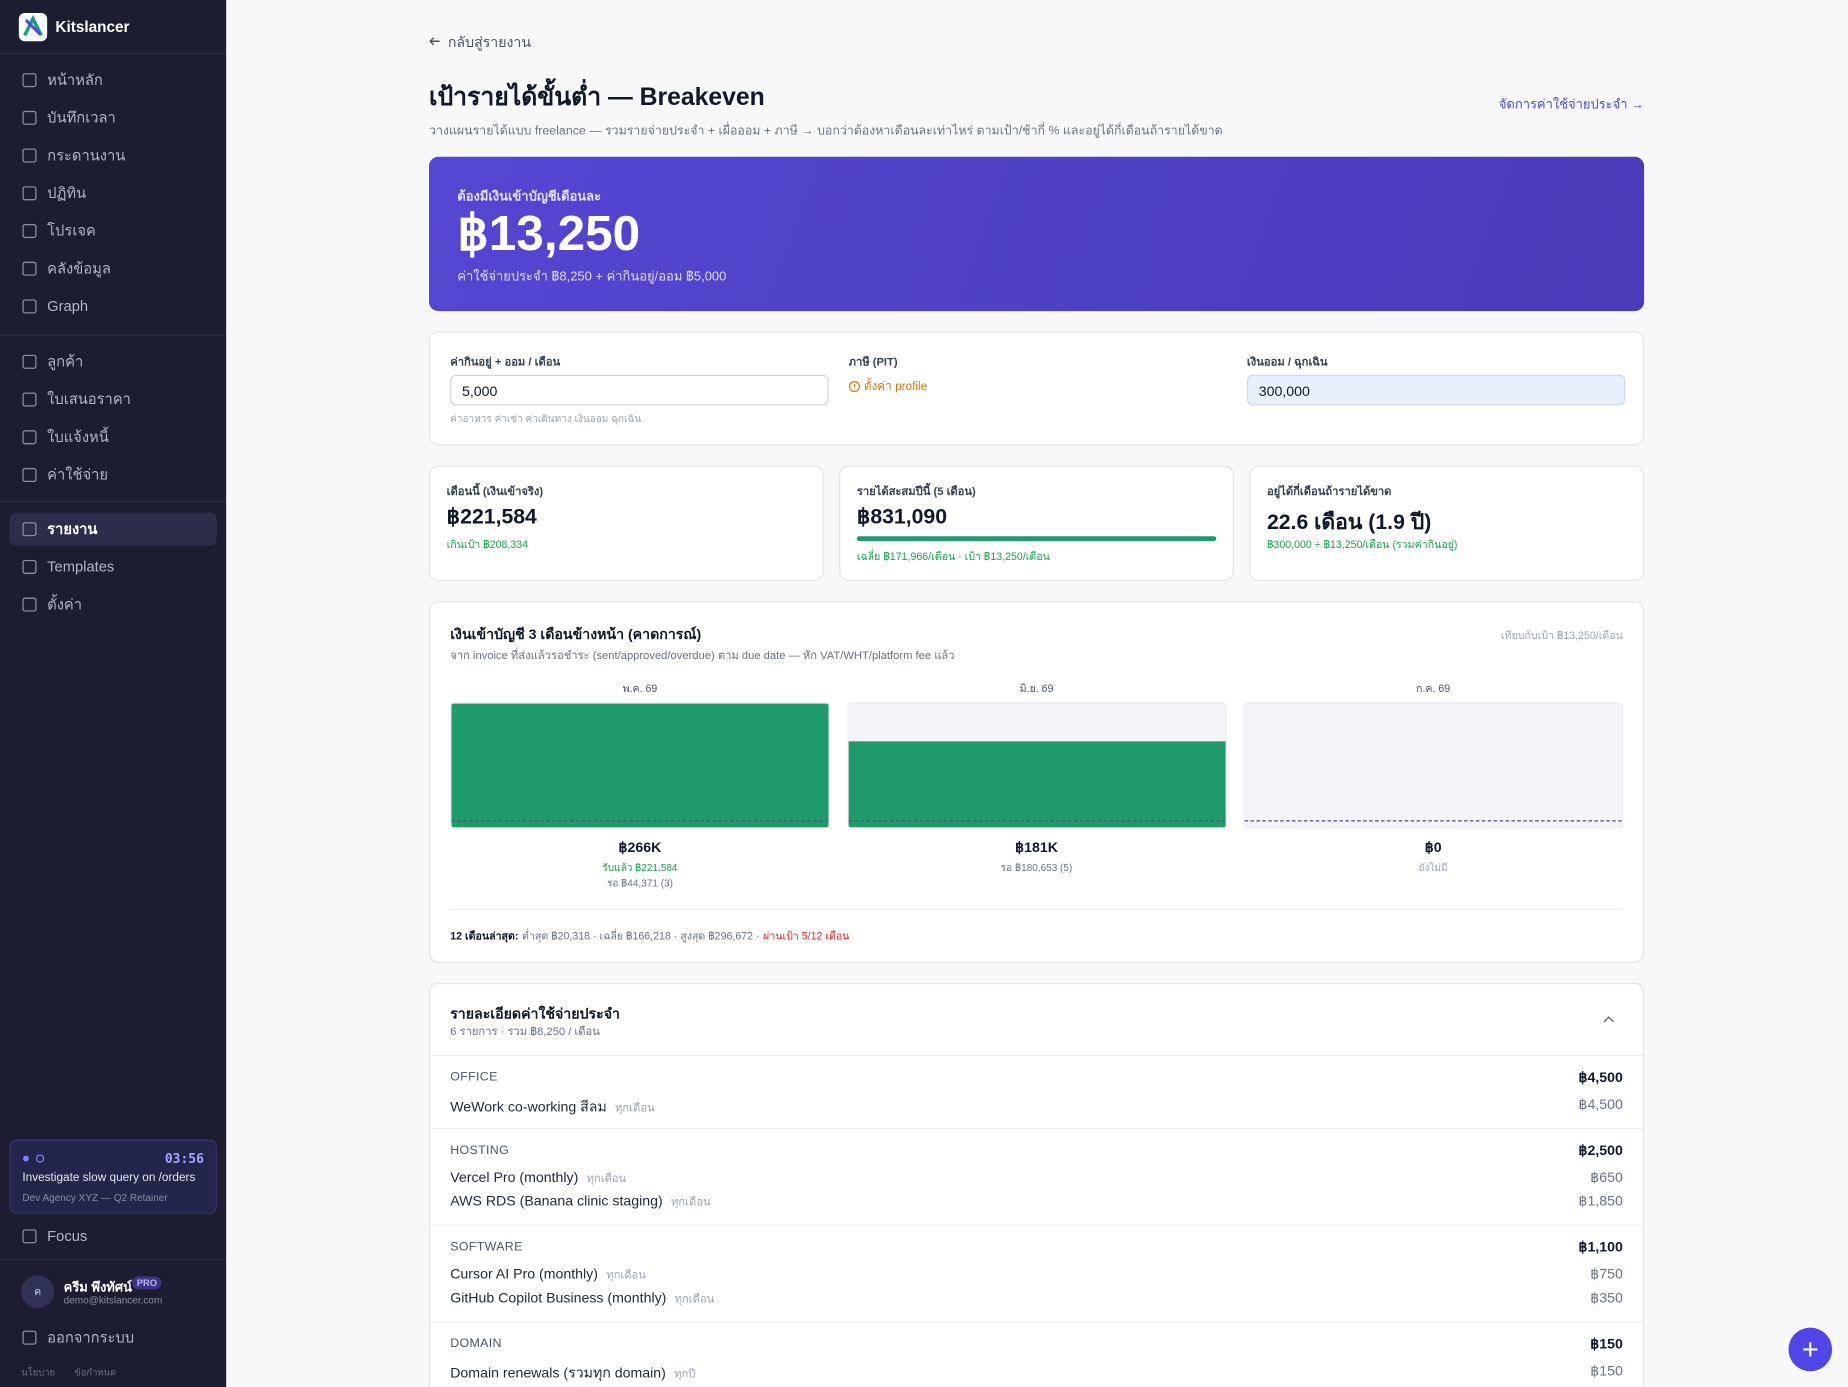 The image size is (1848, 1387). Describe the element at coordinates (525, 1032) in the screenshot. I see `expenses-subtitle: 6 รายการ · รวม ฿8,250 / เดือน` at that location.